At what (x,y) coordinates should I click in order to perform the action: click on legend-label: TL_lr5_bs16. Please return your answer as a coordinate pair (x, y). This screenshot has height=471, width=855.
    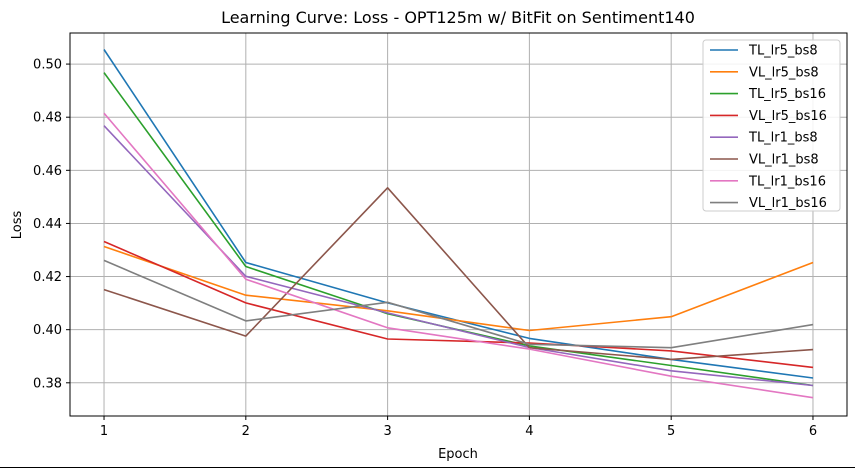
    Looking at the image, I should click on (787, 94).